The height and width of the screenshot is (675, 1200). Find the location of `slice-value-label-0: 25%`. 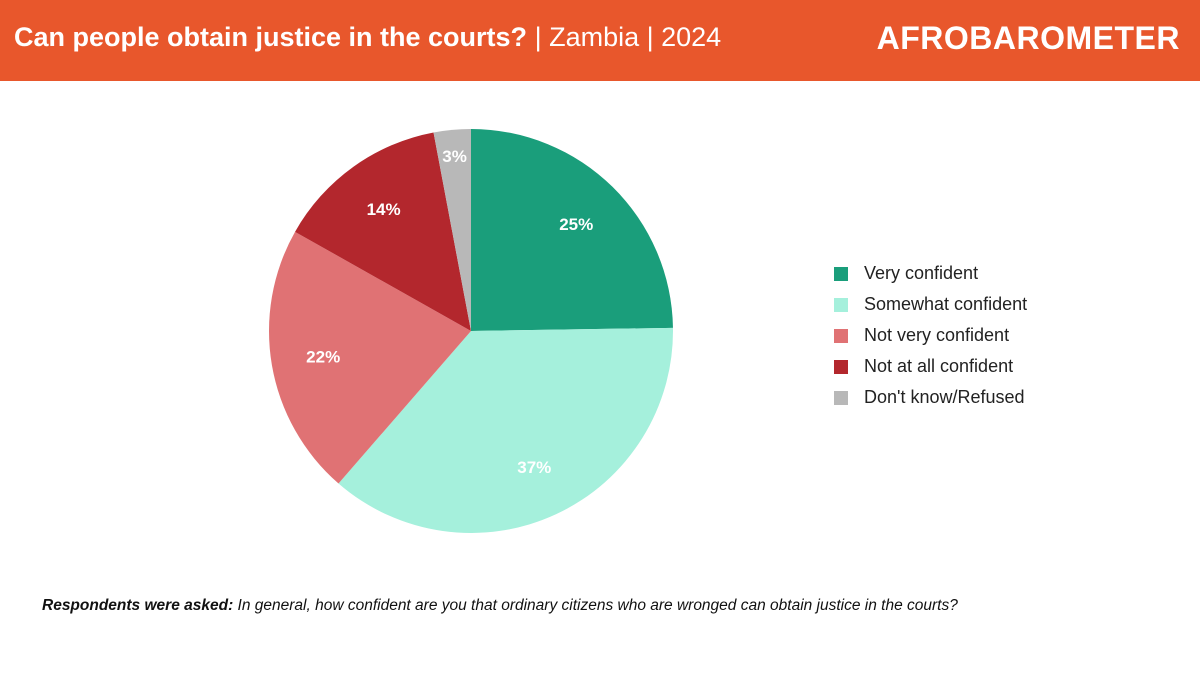

slice-value-label-0: 25% is located at coordinates (576, 224).